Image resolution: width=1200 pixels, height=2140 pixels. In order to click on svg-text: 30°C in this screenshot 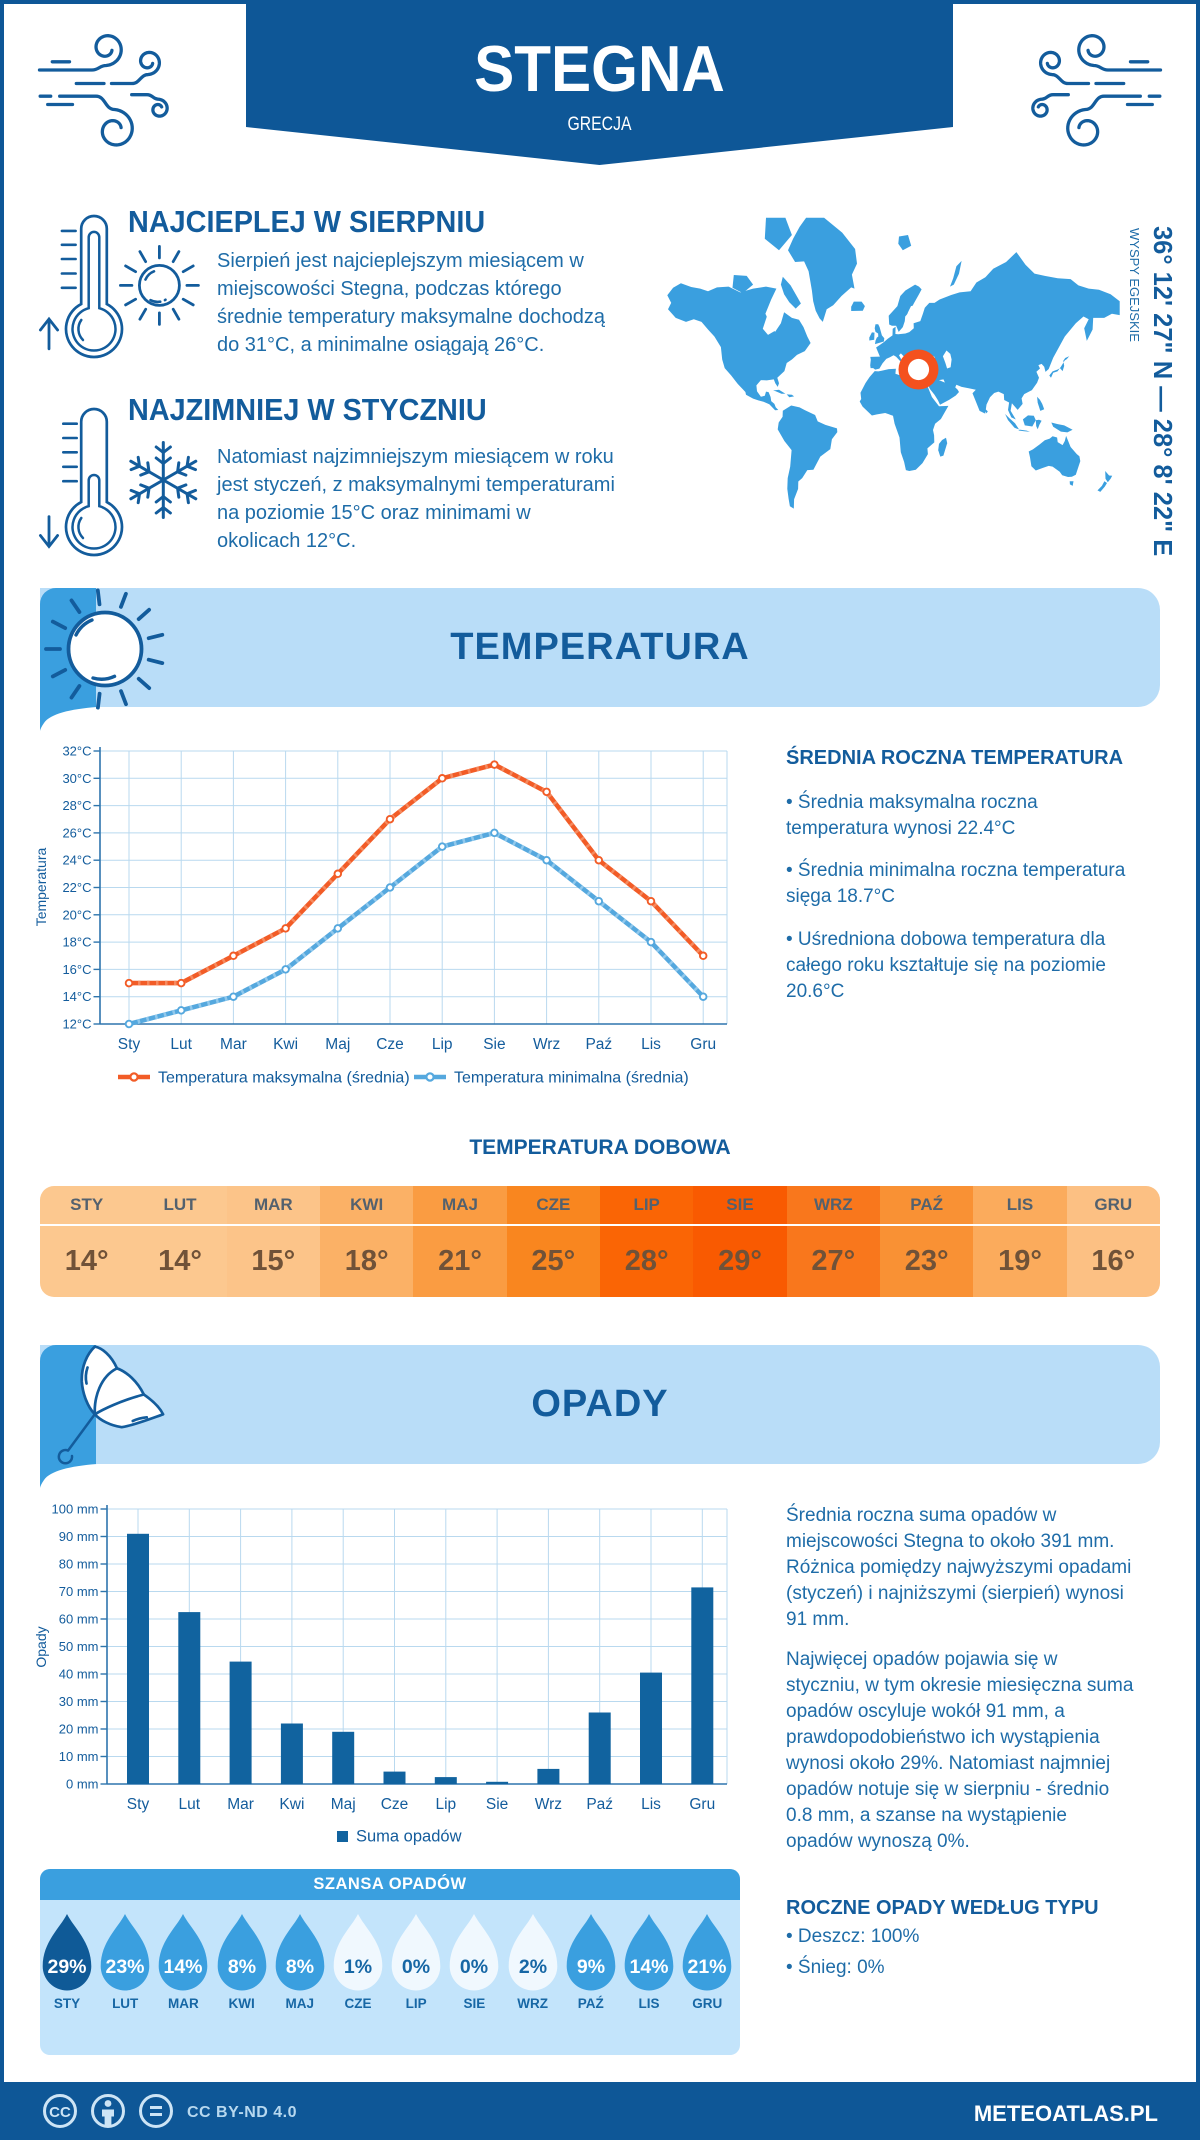, I will do `click(76, 778)`.